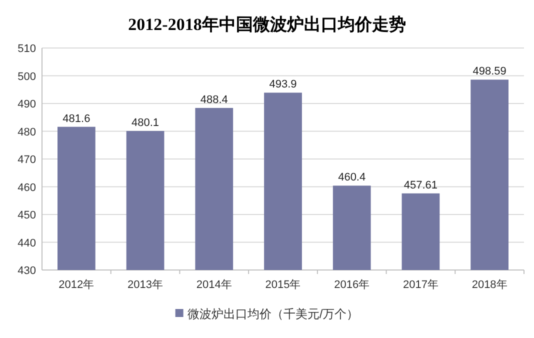  I want to click on data-label: 460.4, so click(352, 178).